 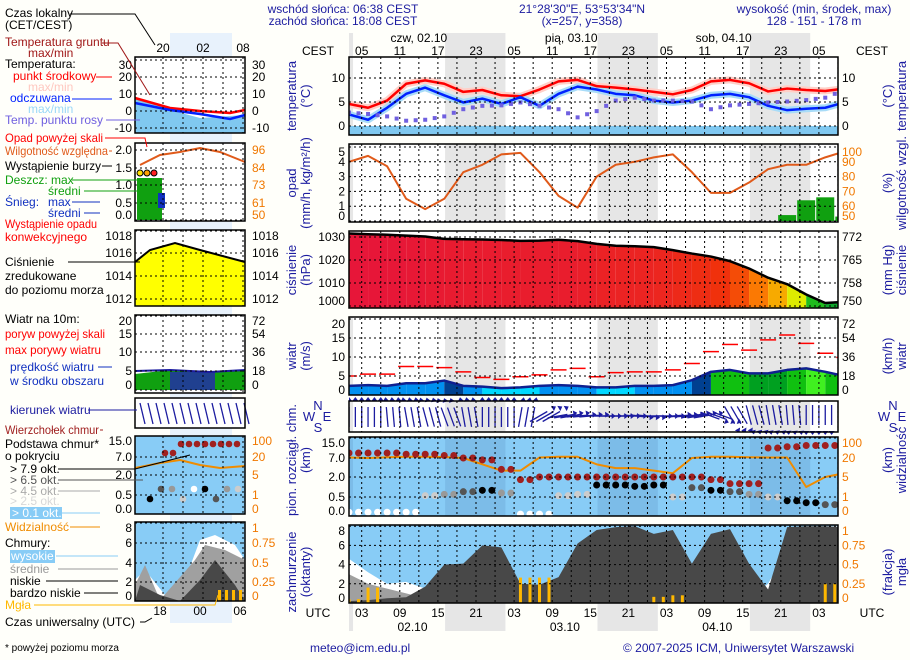 What do you see at coordinates (35, 469) in the screenshot?
I see `legend-okt-79: > 7.9 okt.` at bounding box center [35, 469].